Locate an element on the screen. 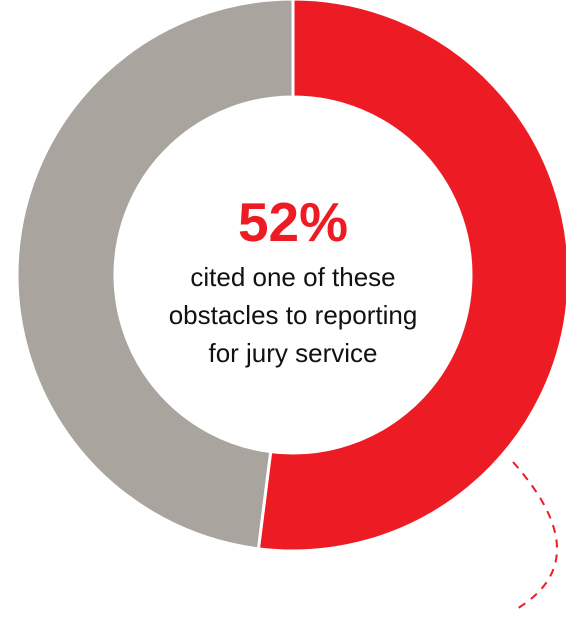 The height and width of the screenshot is (618, 566). center-caption-line-1: cited one of these is located at coordinates (293, 277).